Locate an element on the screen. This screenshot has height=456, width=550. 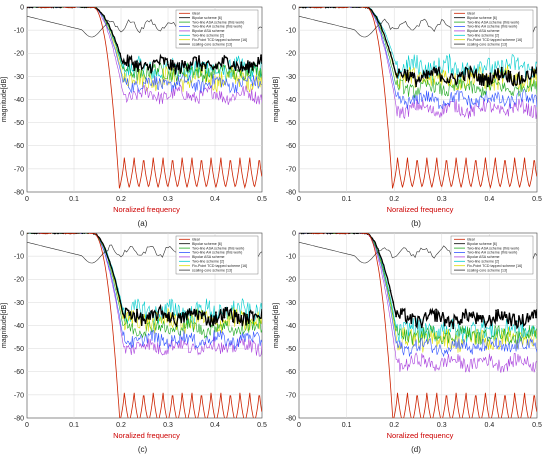
legend-entry: Bipolar ASA scheme is located at coordinates (208, 257).